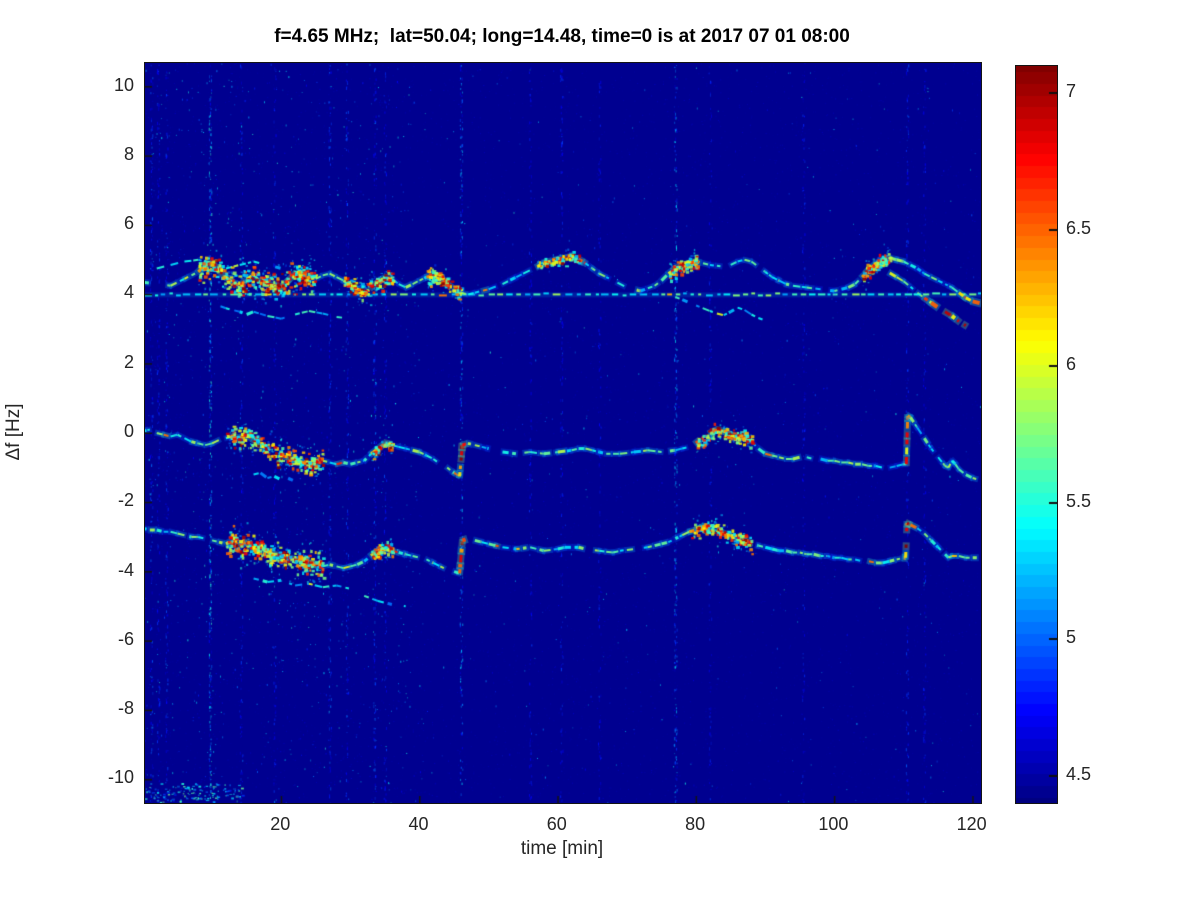 The width and height of the screenshot is (1200, 900). Describe the element at coordinates (833, 824) in the screenshot. I see `x-tick-label: 100` at that location.